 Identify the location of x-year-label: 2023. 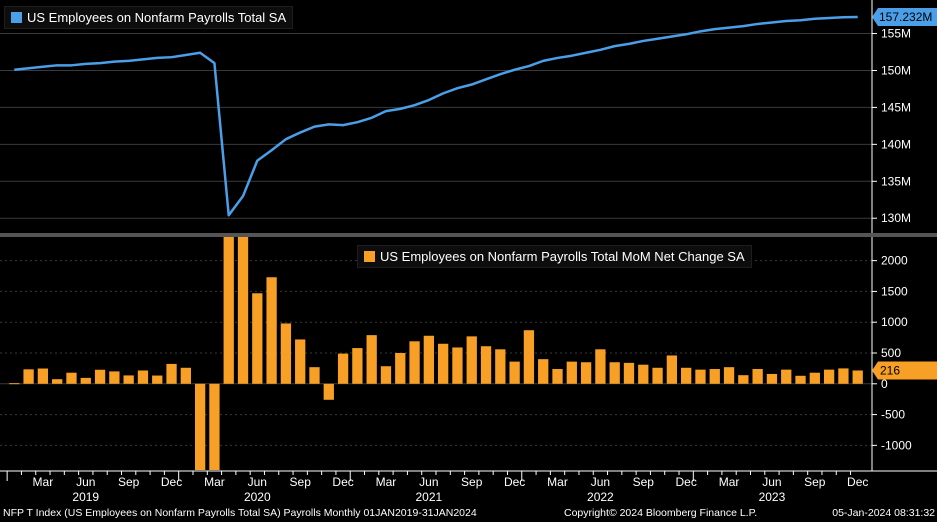
(772, 497).